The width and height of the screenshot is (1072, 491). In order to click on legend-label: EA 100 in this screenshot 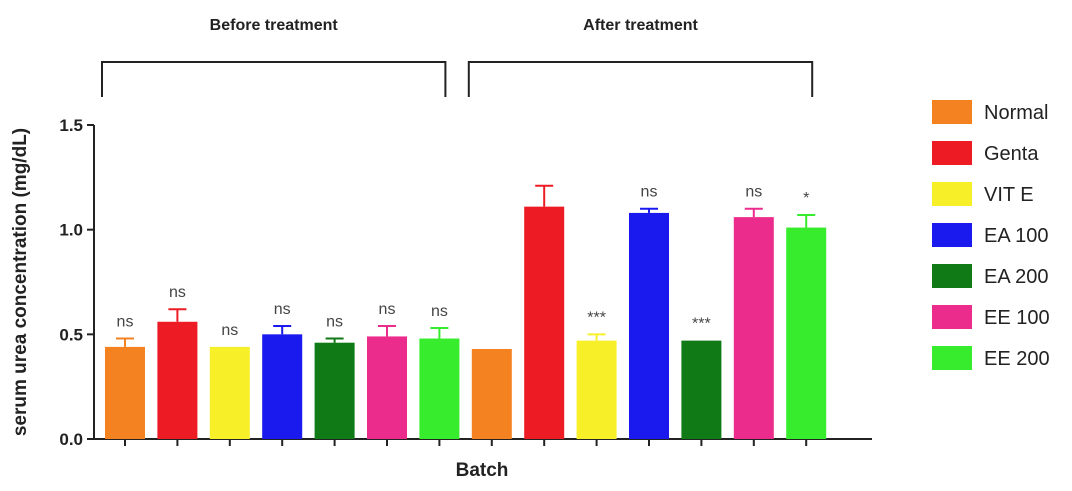, I will do `click(1016, 236)`.